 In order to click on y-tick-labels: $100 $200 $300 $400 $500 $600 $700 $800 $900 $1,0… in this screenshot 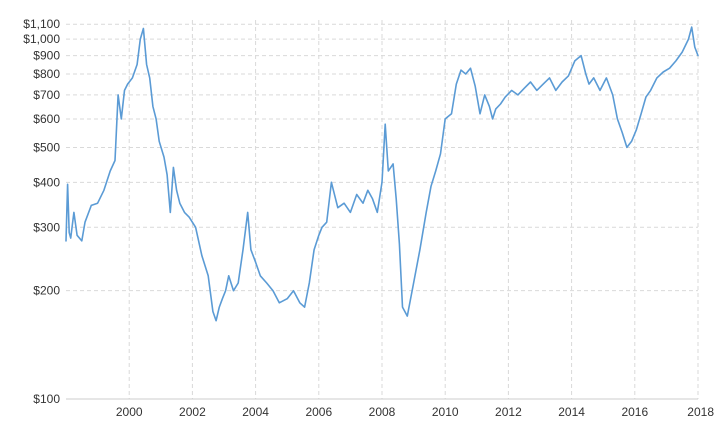, I will do `click(41, 211)`.